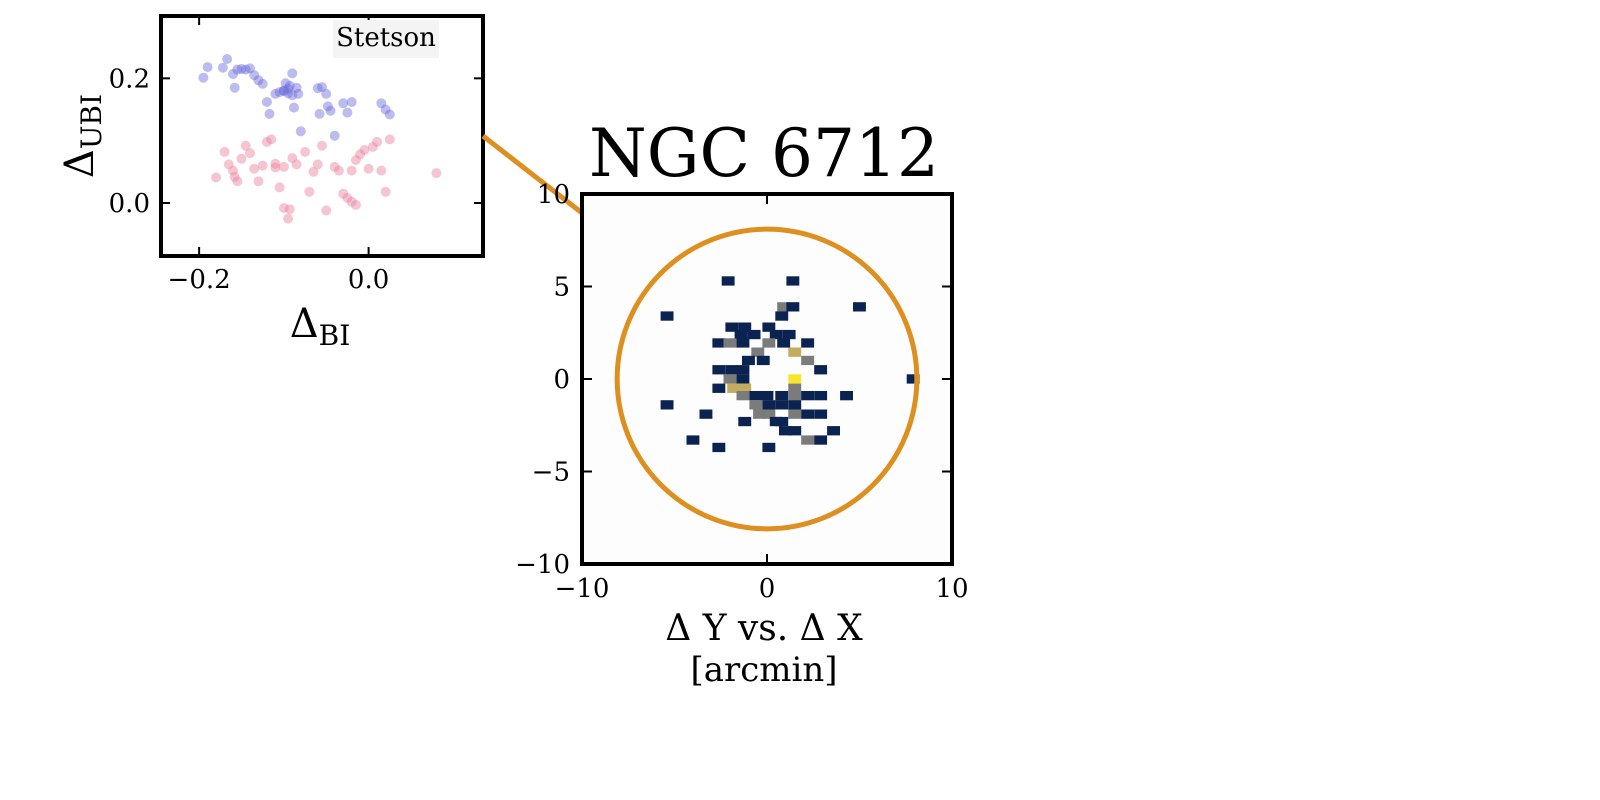  Describe the element at coordinates (542, 565) in the screenshot. I see `main-ytick-label-0: −10` at that location.